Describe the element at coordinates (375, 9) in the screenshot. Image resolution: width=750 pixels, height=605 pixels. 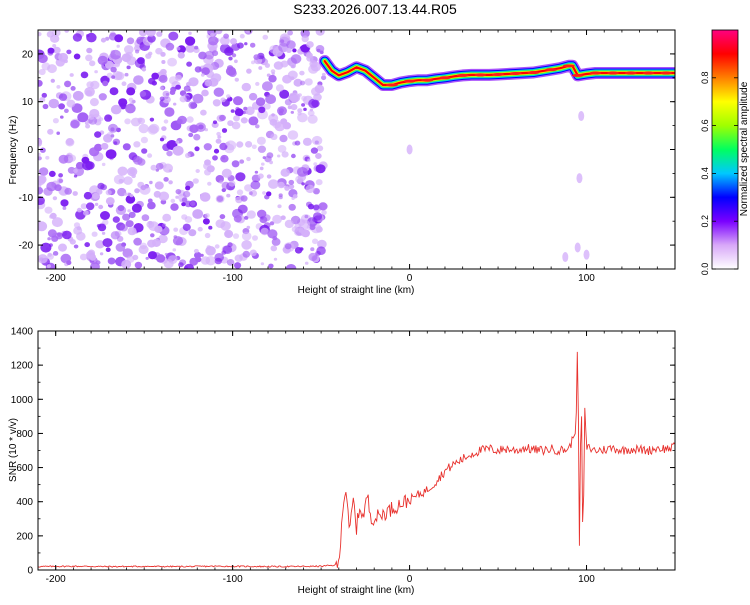
I see `figure-title: S233.2026.007.13.44.R05` at that location.